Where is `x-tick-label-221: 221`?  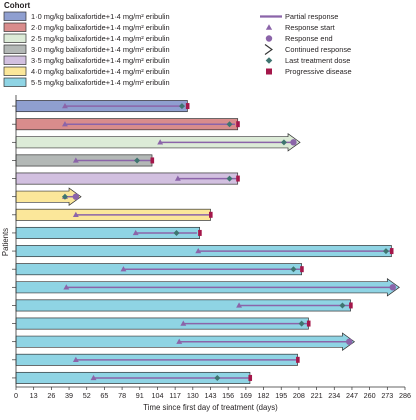
x-tick-label-221: 221 is located at coordinates (317, 395).